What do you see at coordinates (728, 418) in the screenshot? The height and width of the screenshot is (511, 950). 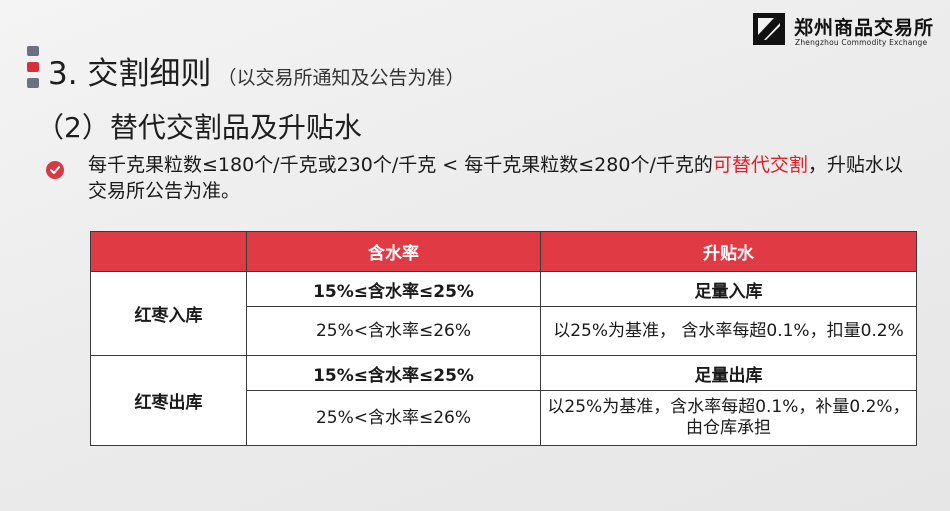 I see `adjustment-cell: 以25%为基准，含水率每超0.1%，补量0.2%，由仓库承担` at bounding box center [728, 418].